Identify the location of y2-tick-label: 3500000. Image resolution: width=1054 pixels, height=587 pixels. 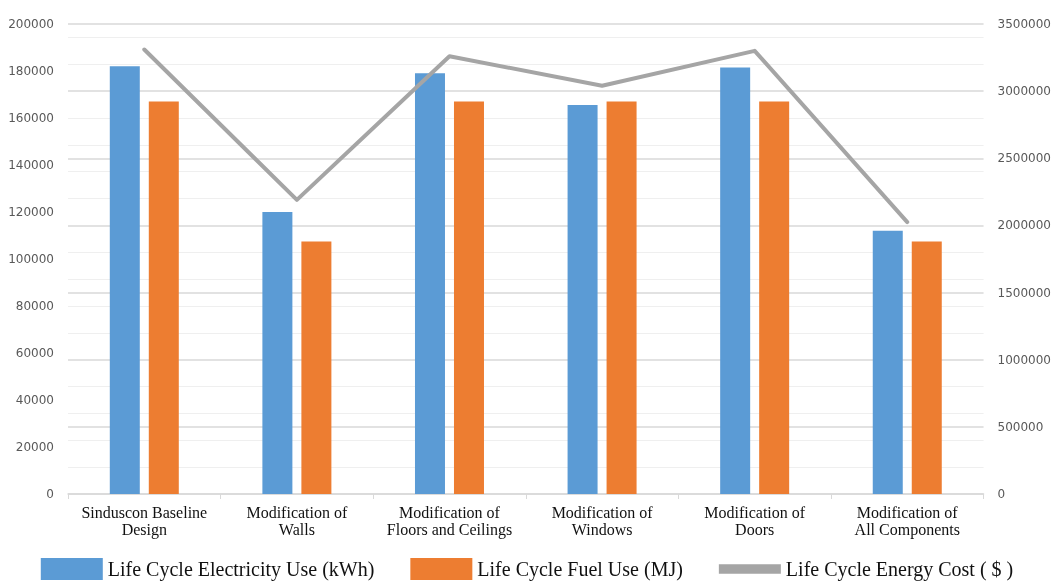
(1024, 24).